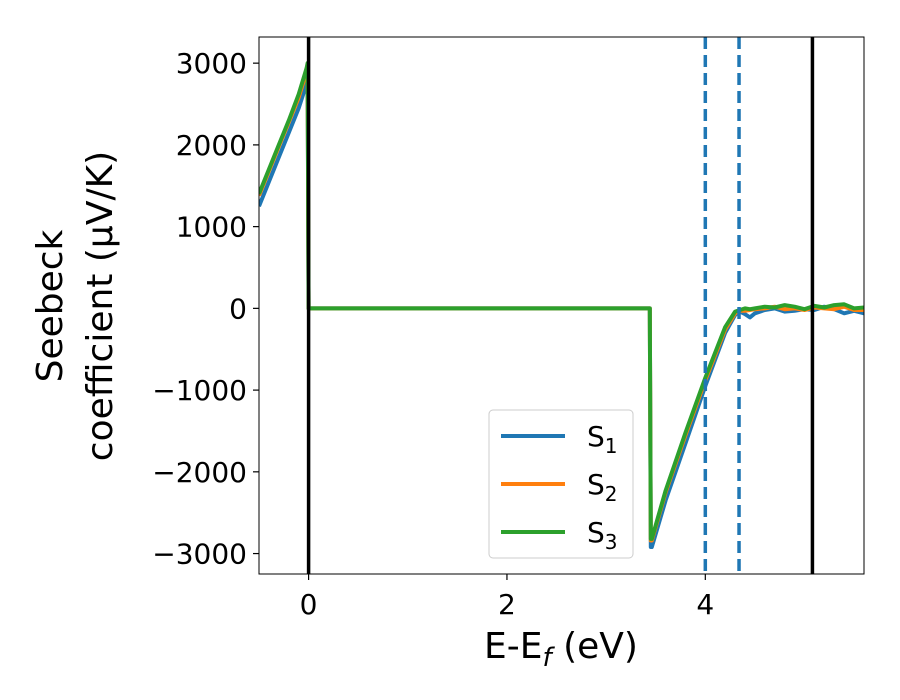  I want to click on y-tick-label: −3000, so click(199, 554).